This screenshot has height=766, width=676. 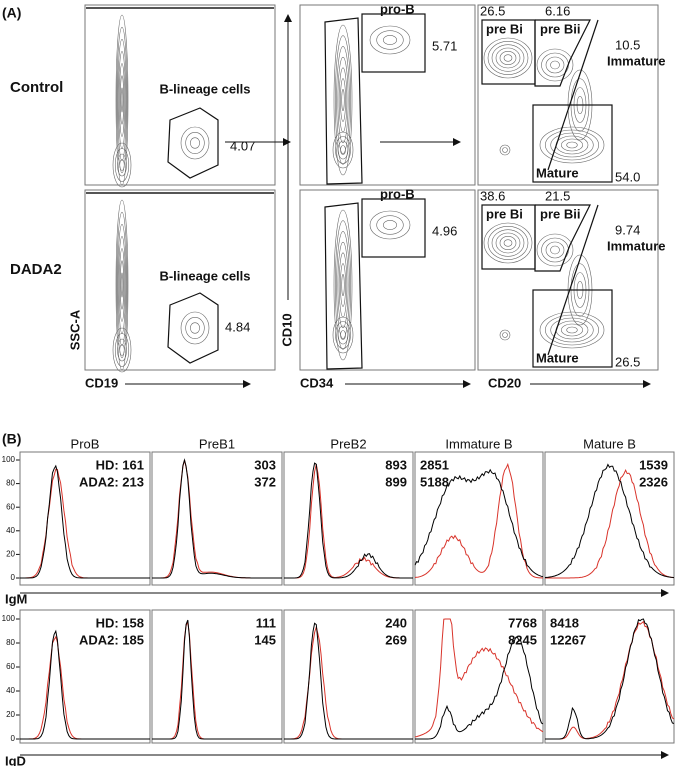 I want to click on hd-value: HD: 158, so click(x=120, y=622).